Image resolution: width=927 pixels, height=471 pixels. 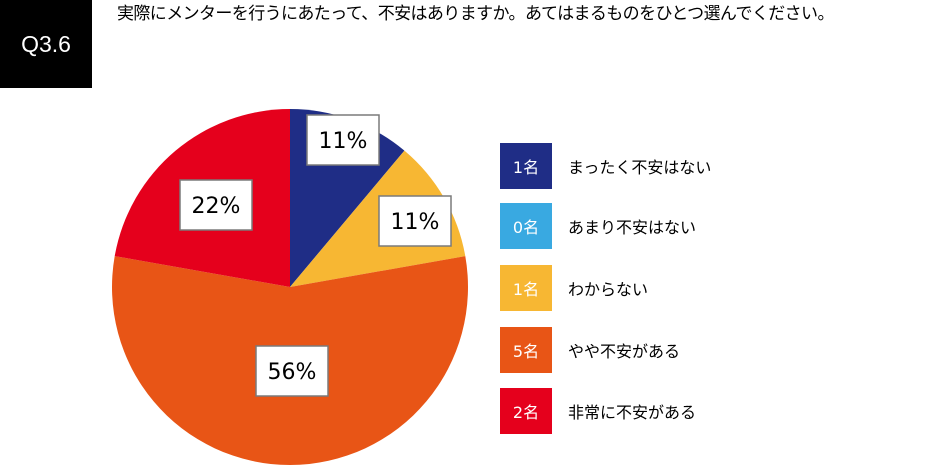 I want to click on legend-label-3: わからない, so click(x=608, y=289).